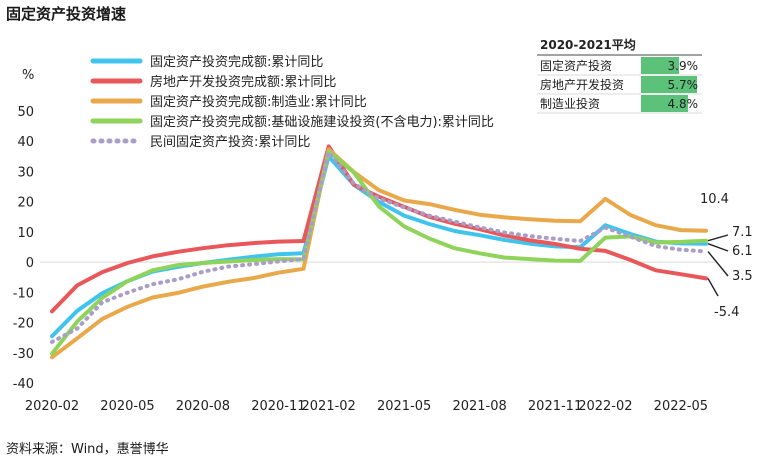 This screenshot has width=769, height=467. Describe the element at coordinates (278, 406) in the screenshot. I see `x-tick-label: 2020-11` at that location.